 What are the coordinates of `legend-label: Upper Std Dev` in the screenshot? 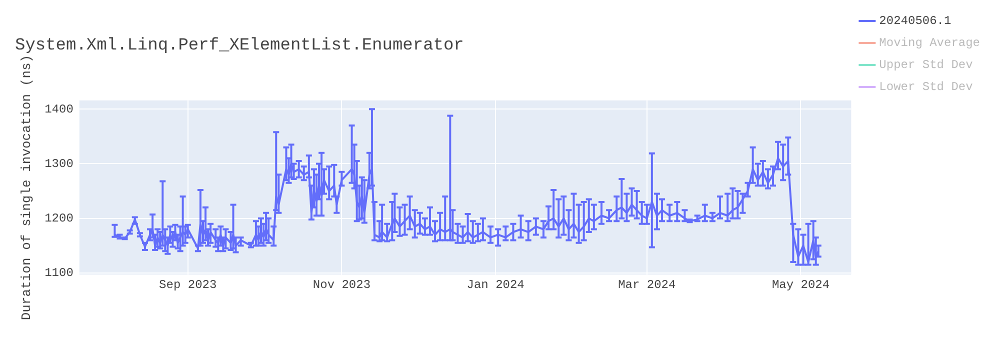 It's located at (926, 65).